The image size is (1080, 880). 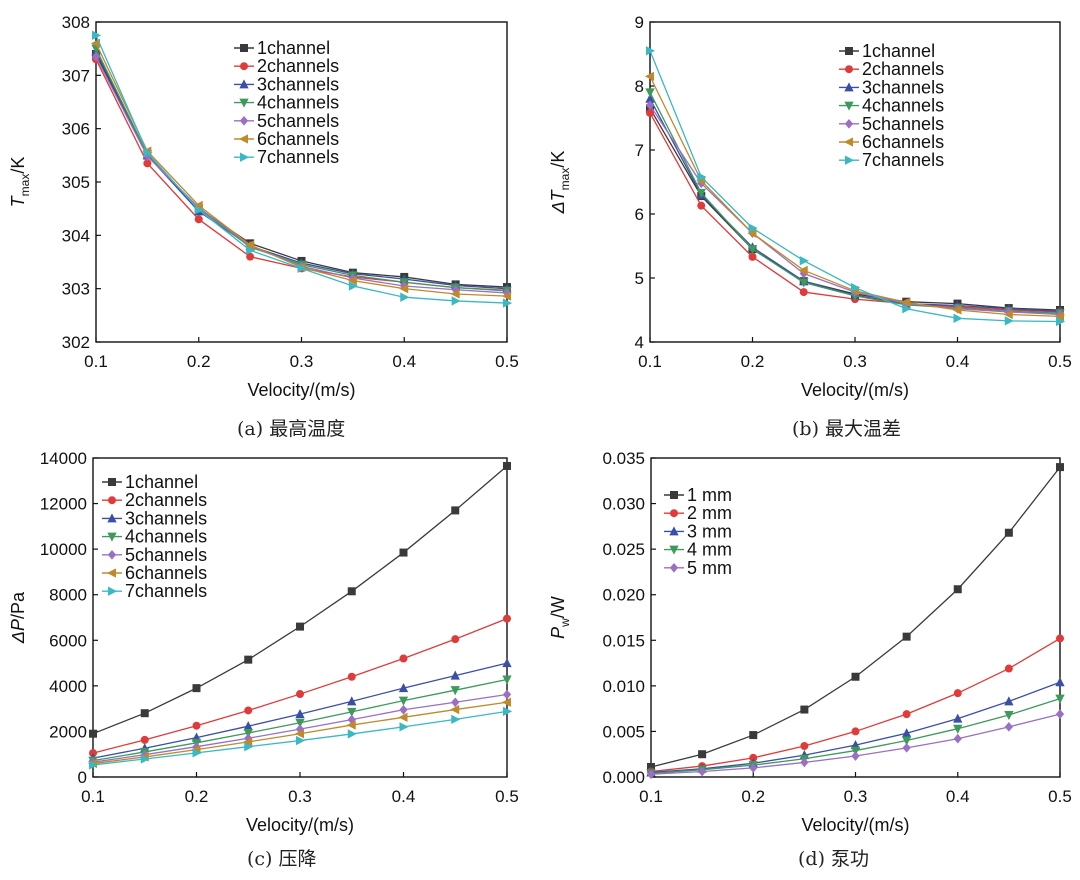 I want to click on y-axis-label: Pw/W, so click(x=560, y=617).